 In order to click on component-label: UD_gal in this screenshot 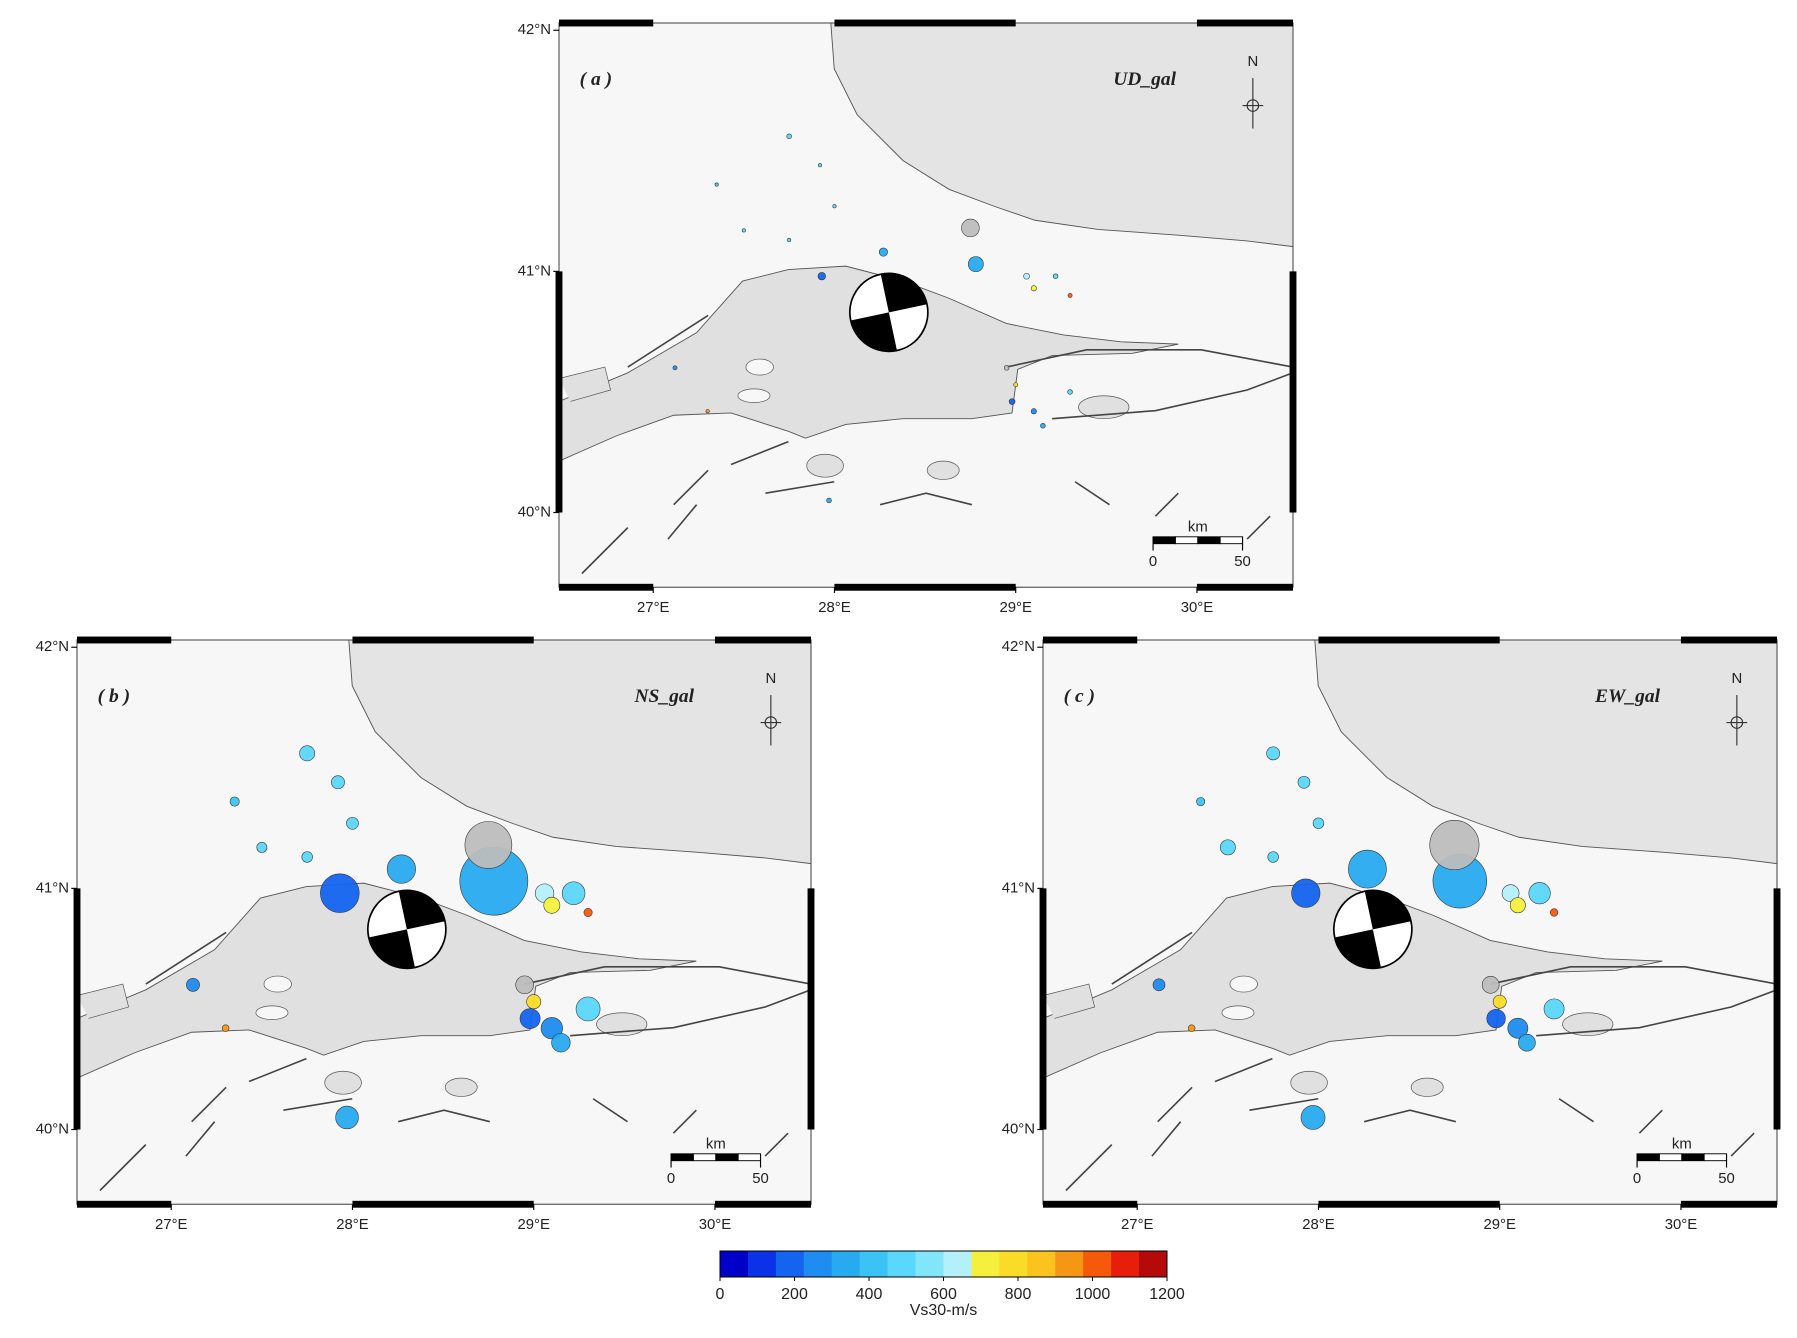, I will do `click(1144, 79)`.